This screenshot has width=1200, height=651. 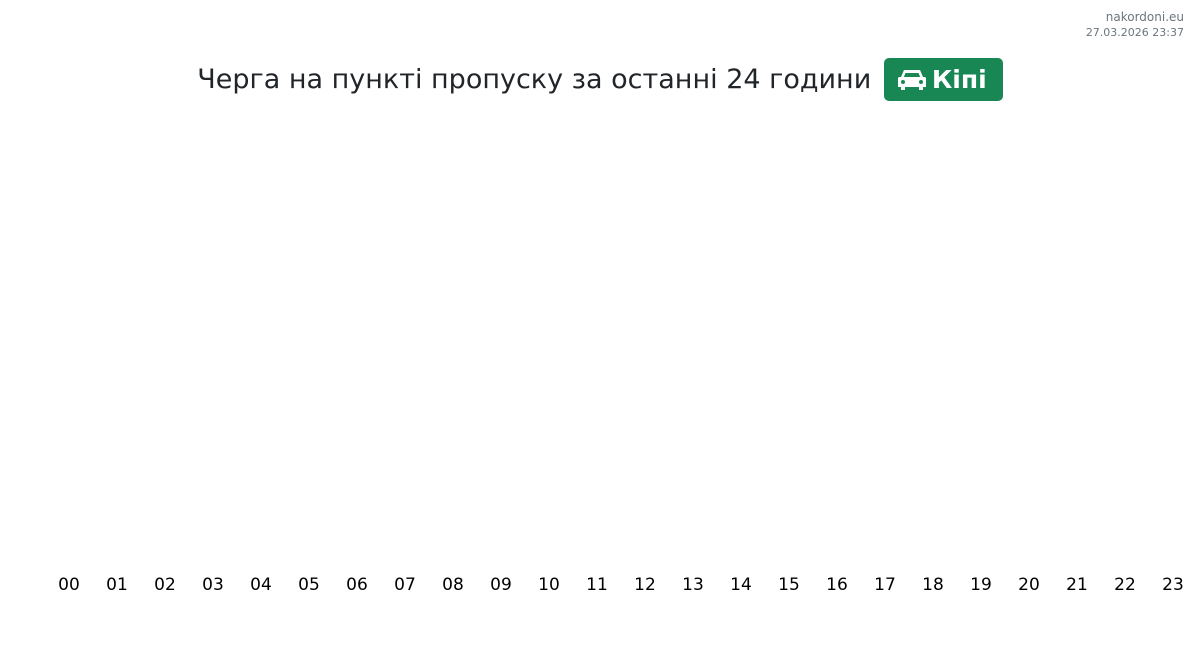 What do you see at coordinates (453, 585) in the screenshot?
I see `x-tick-label: 08` at bounding box center [453, 585].